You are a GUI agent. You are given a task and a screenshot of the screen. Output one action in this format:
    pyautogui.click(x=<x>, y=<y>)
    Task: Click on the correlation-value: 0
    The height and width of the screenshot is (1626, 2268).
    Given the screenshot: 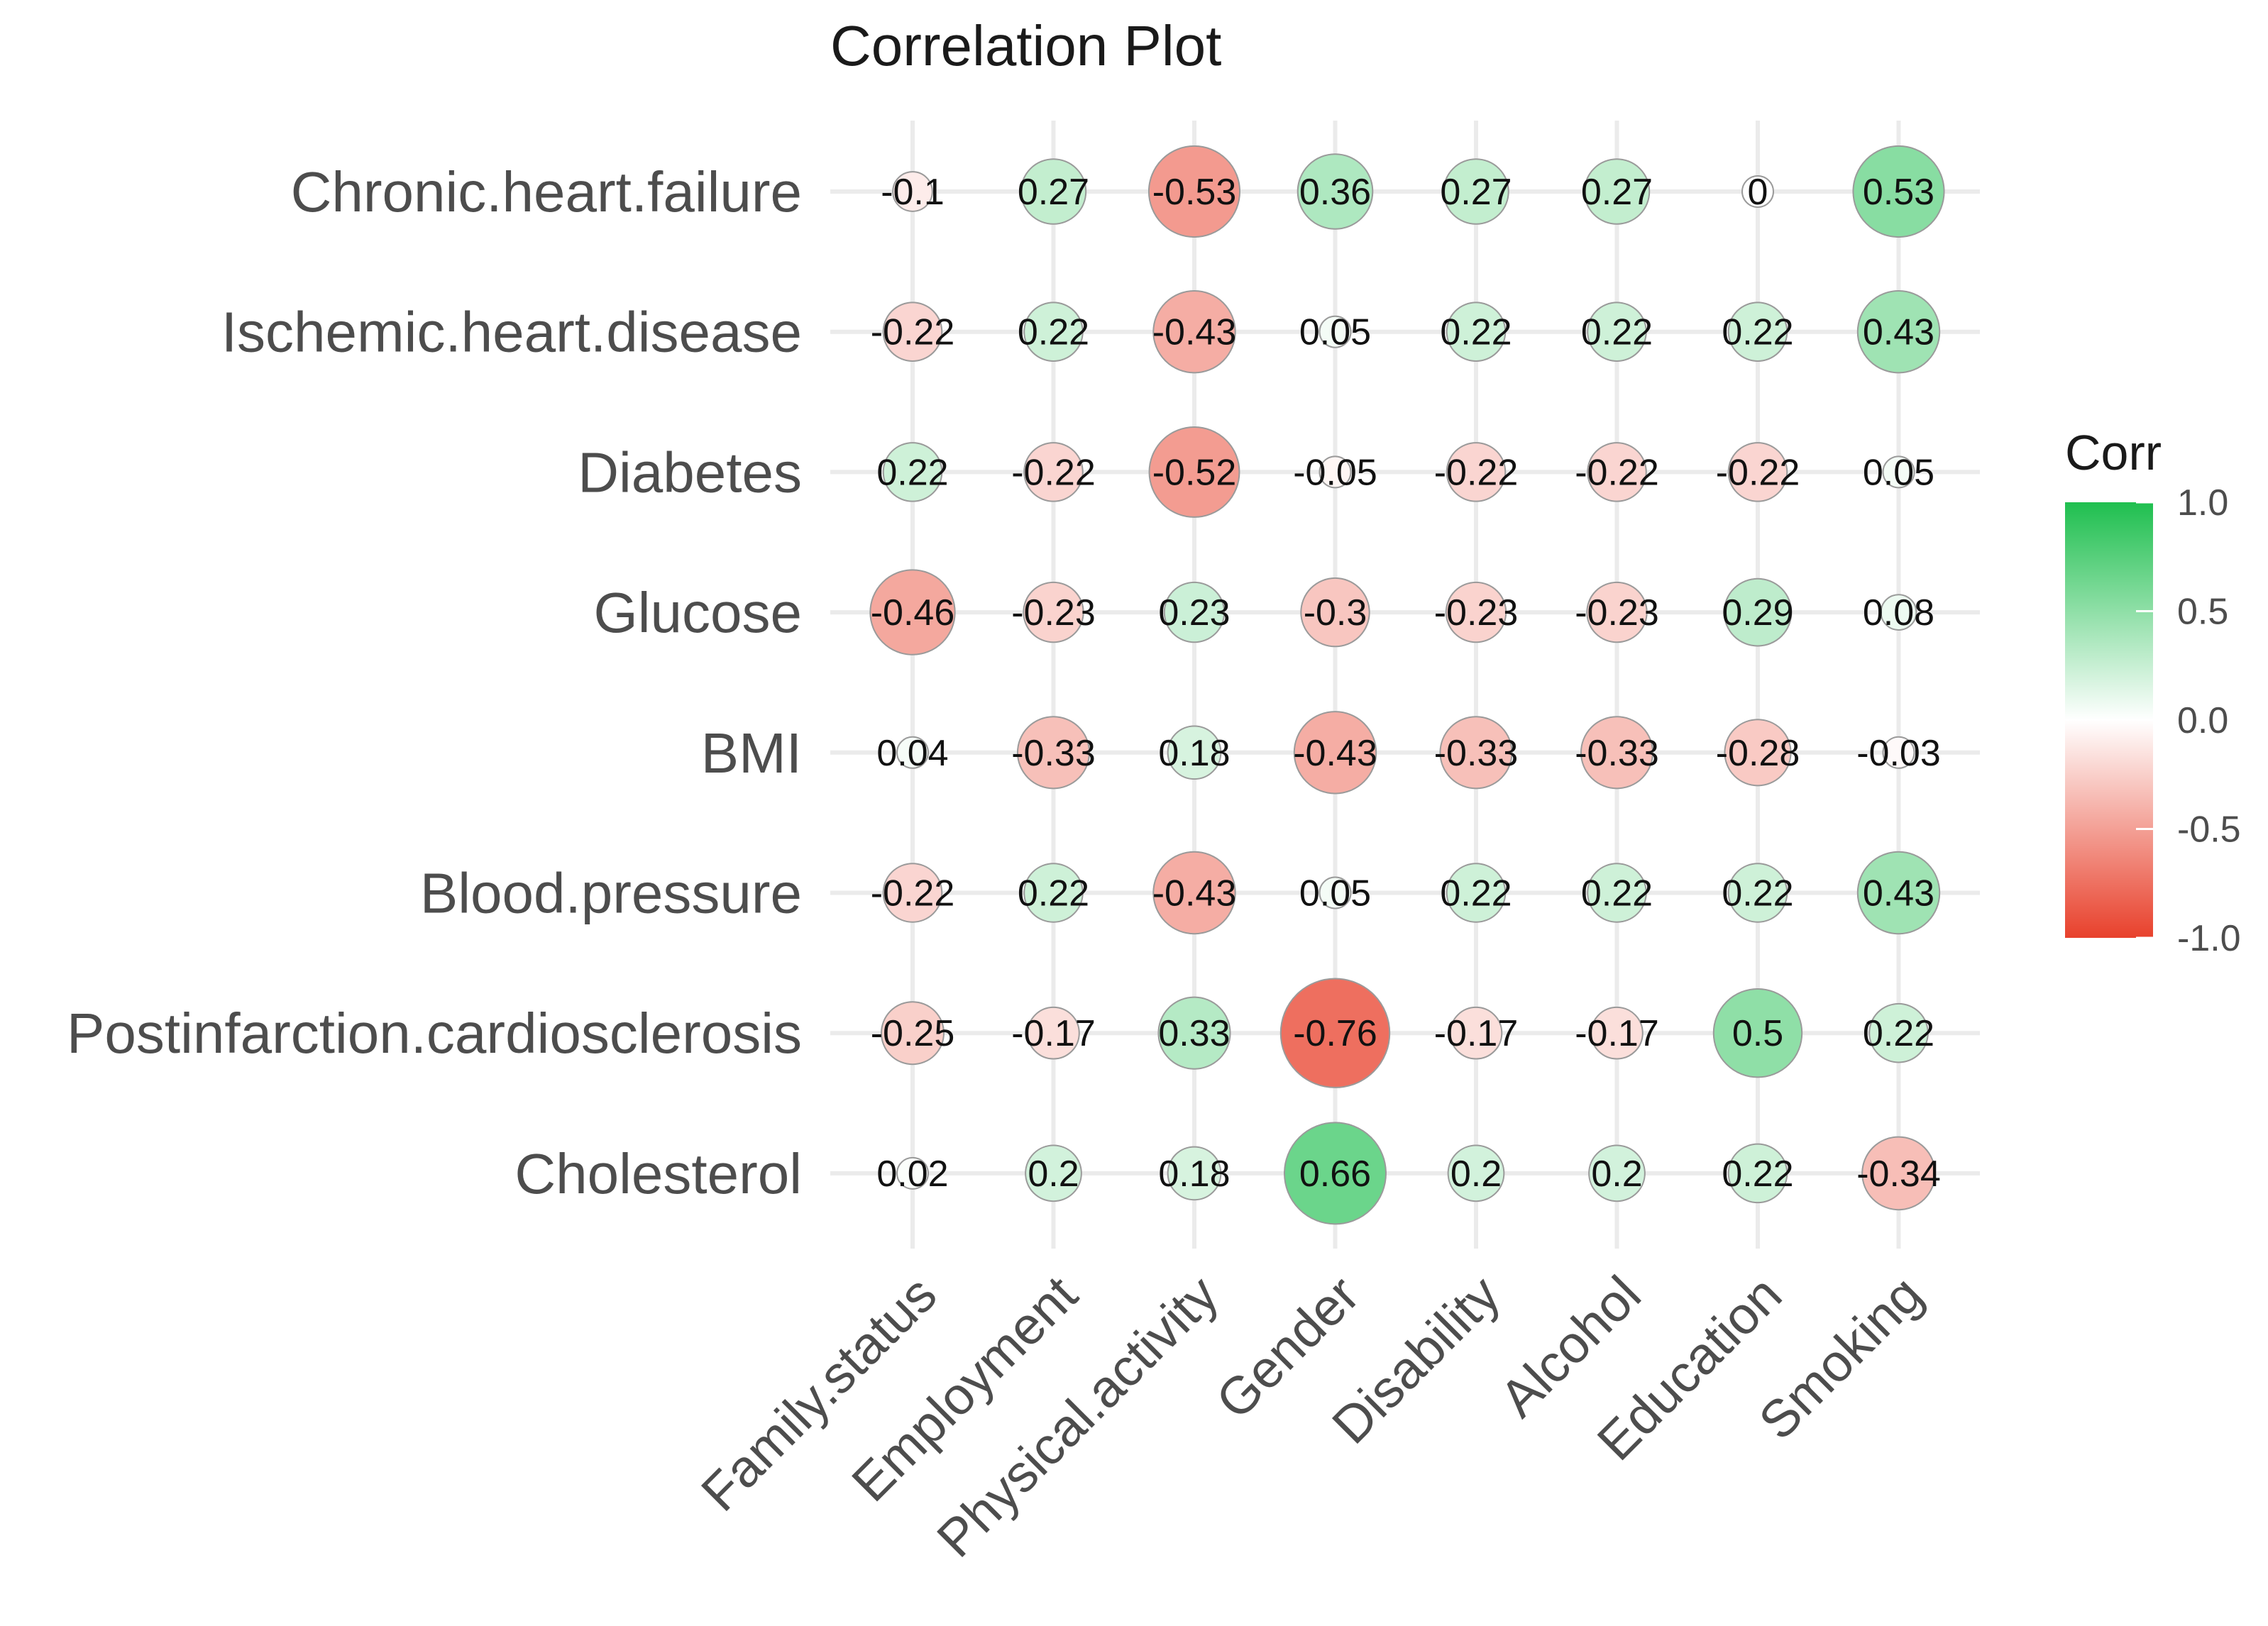 What is the action you would take?
    pyautogui.click(x=1758, y=192)
    